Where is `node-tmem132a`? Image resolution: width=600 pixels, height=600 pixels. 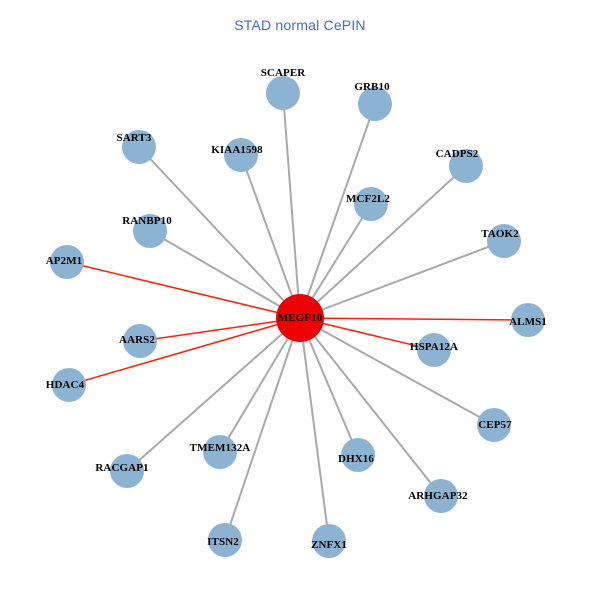
node-tmem132a is located at coordinates (220, 452).